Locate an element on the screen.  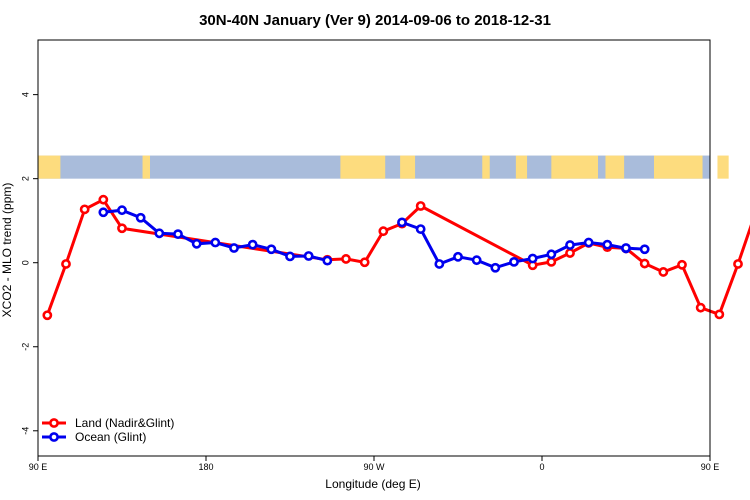
y-tick-label: -4 is located at coordinates (25, 431).